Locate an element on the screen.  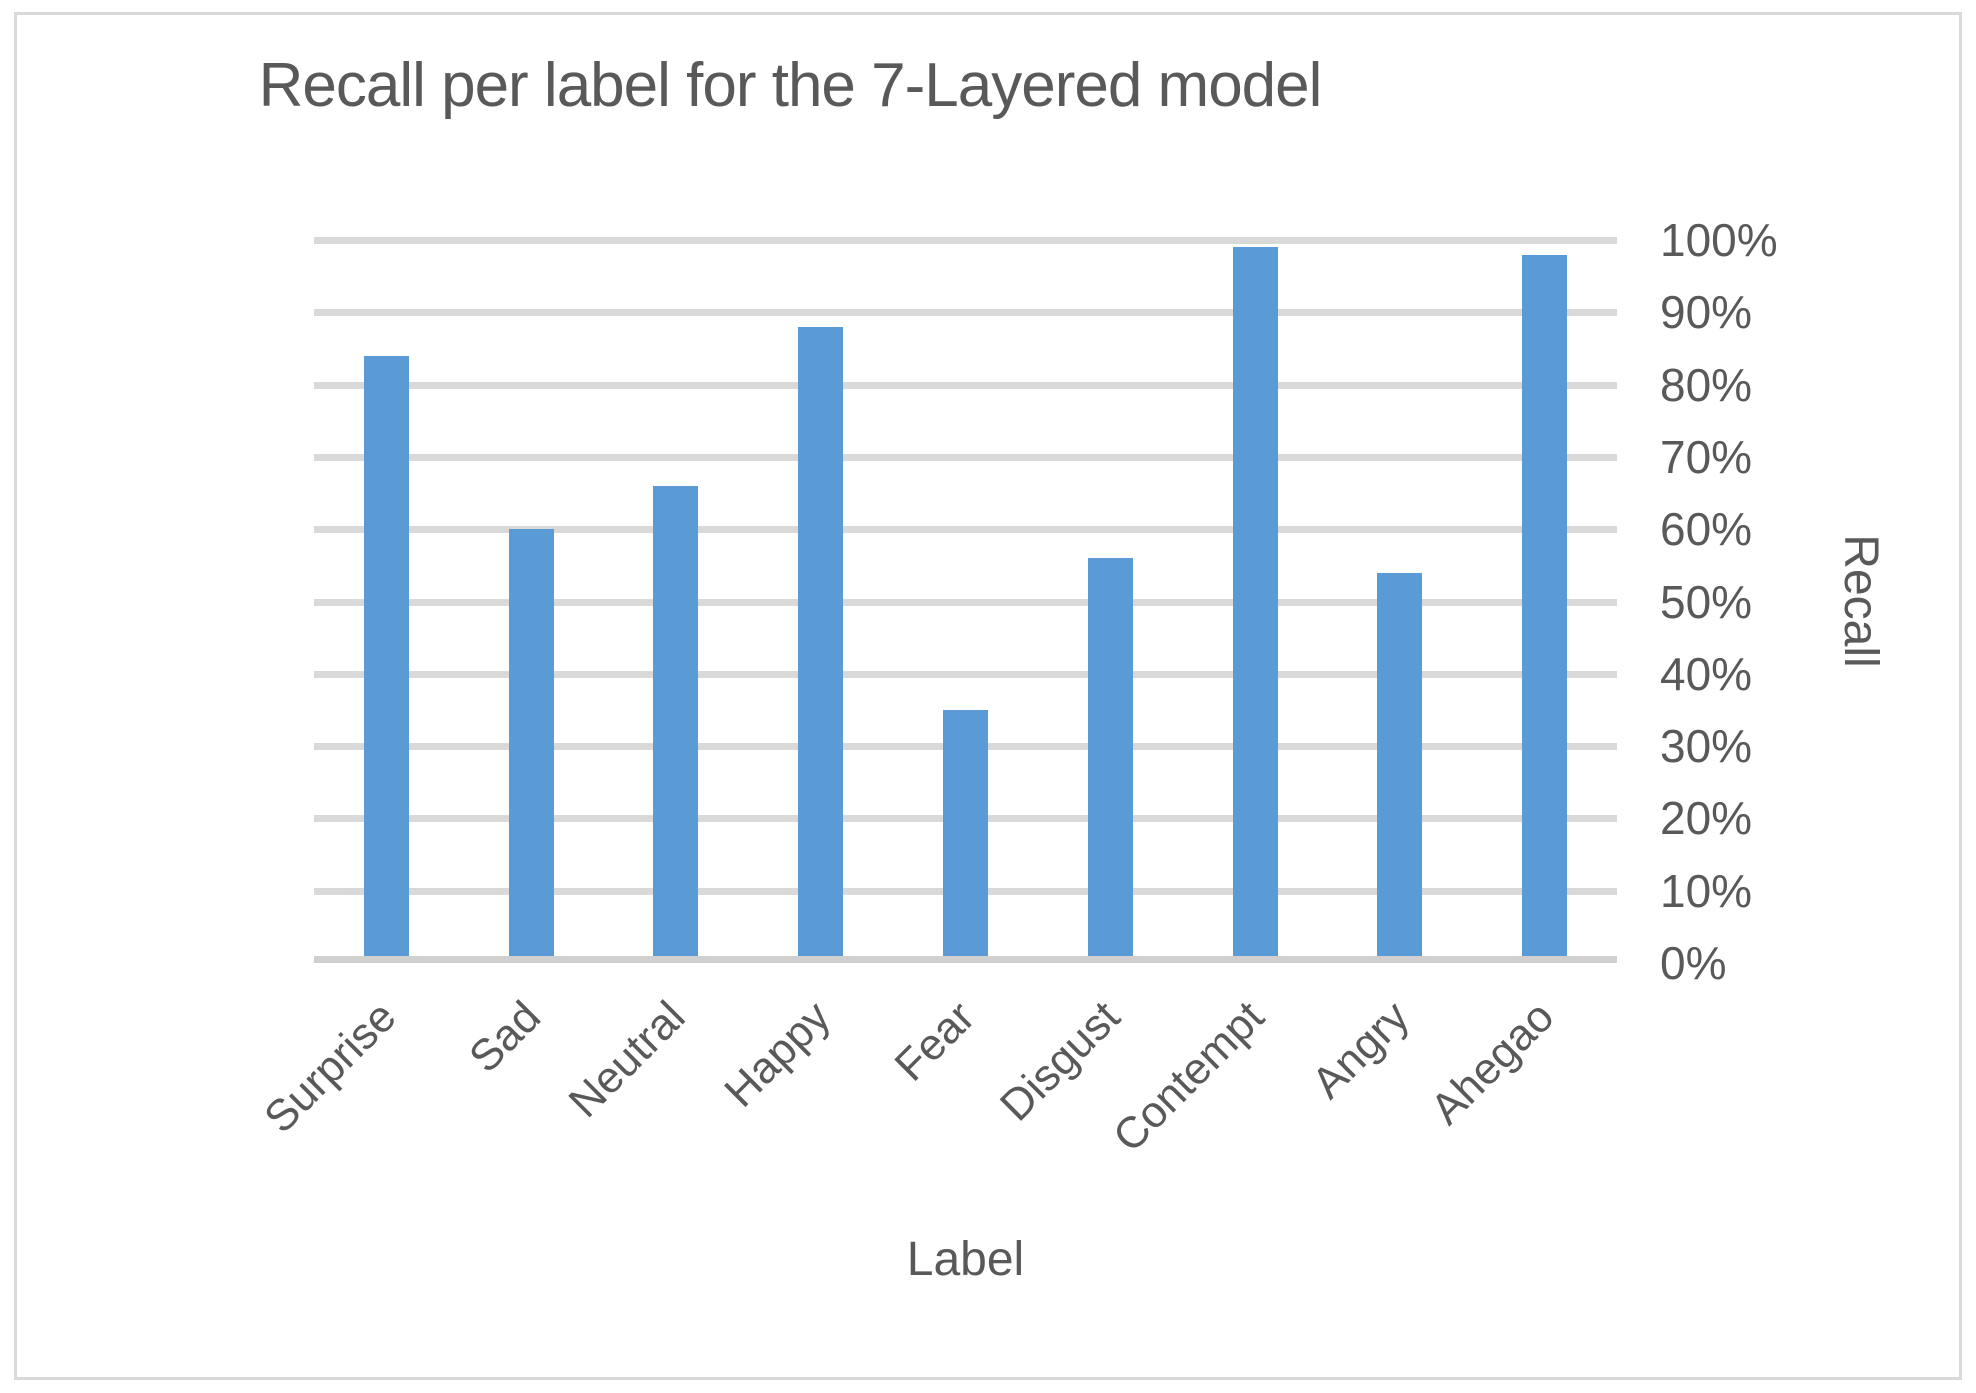
x-axis-title: Label is located at coordinates (965, 1259).